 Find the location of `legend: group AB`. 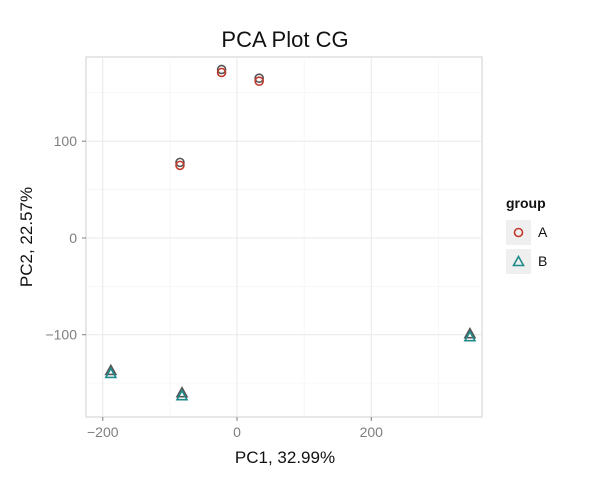

legend: group AB is located at coordinates (527, 234).